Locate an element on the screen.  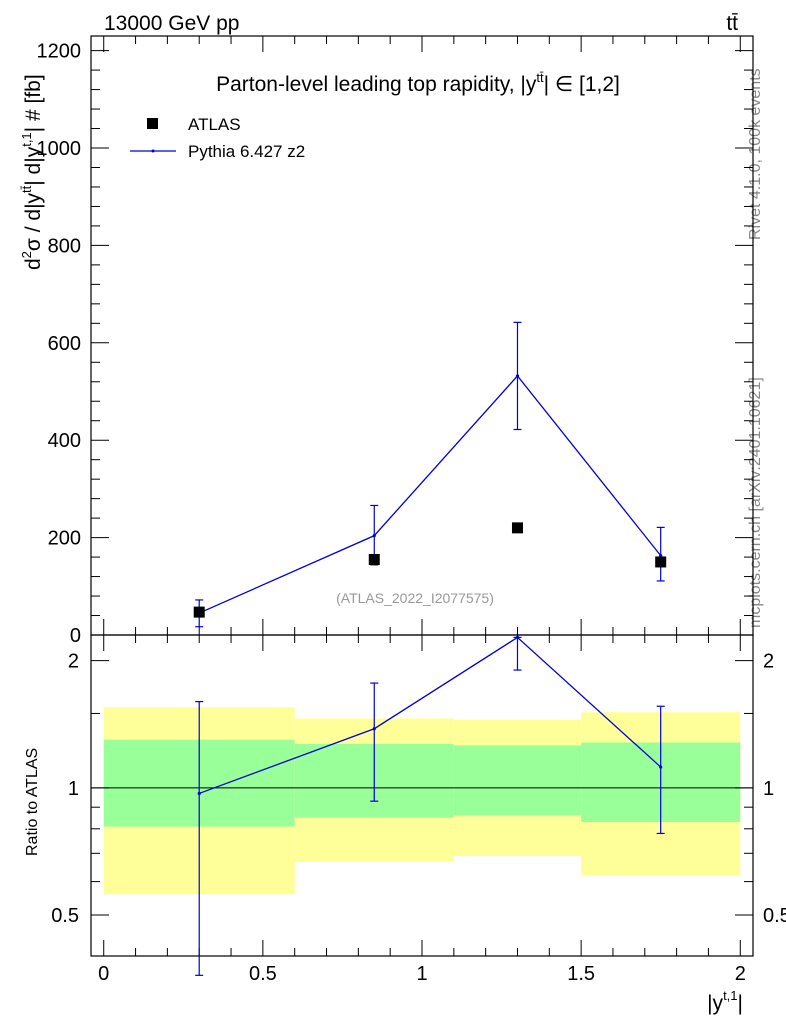
ratio-y-axis-label: Ratio to ATLAS is located at coordinates (32, 802).